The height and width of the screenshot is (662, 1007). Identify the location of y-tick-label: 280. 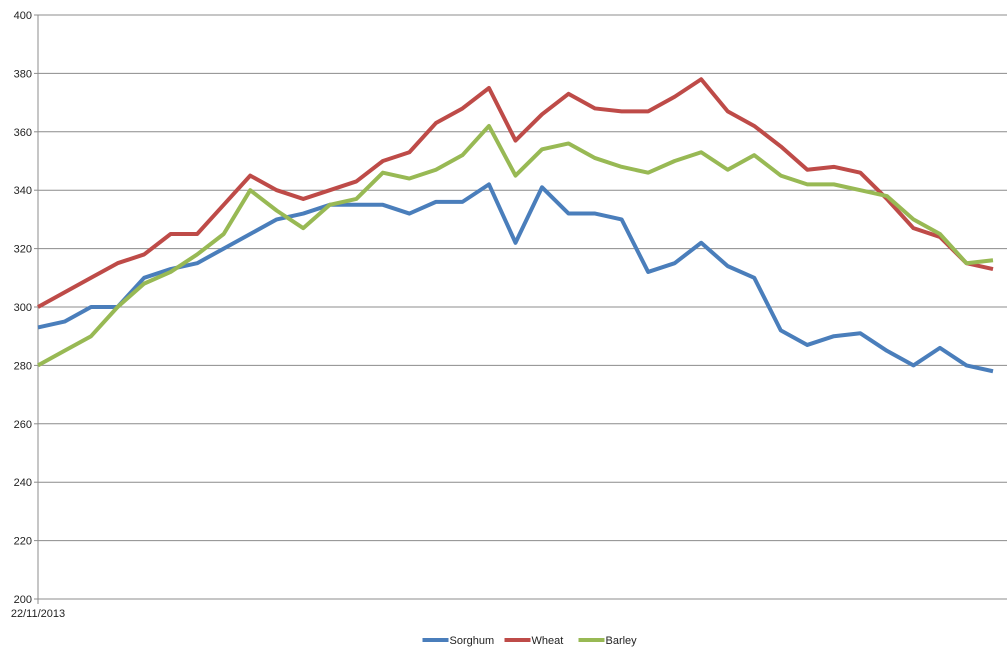
(23, 366).